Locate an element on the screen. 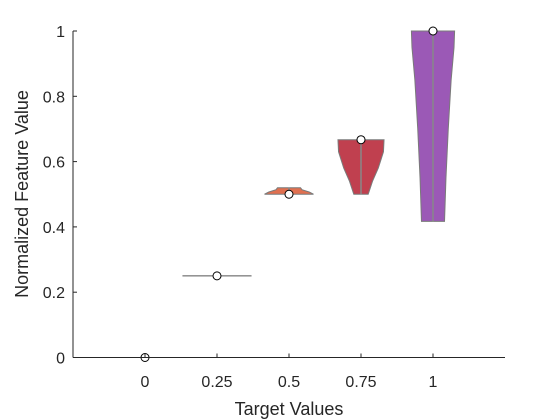 Image resolution: width=560 pixels, height=420 pixels. x-tick-label-0: 0 is located at coordinates (145, 382).